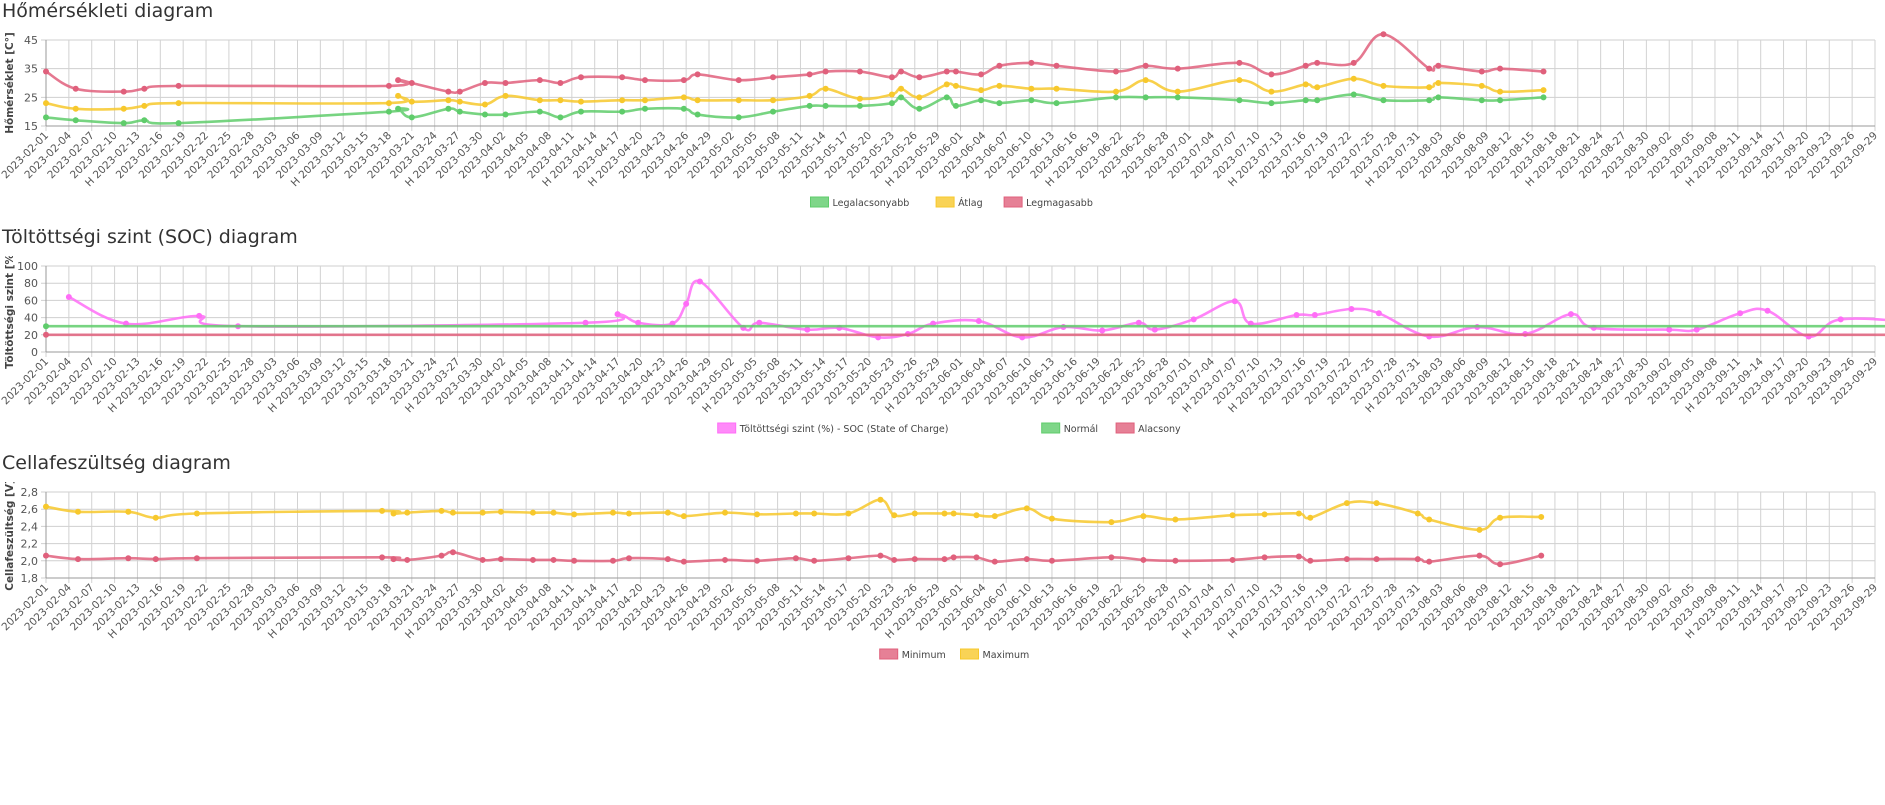 Image resolution: width=1885 pixels, height=805 pixels. I want to click on y-tick-label: 100, so click(27, 266).